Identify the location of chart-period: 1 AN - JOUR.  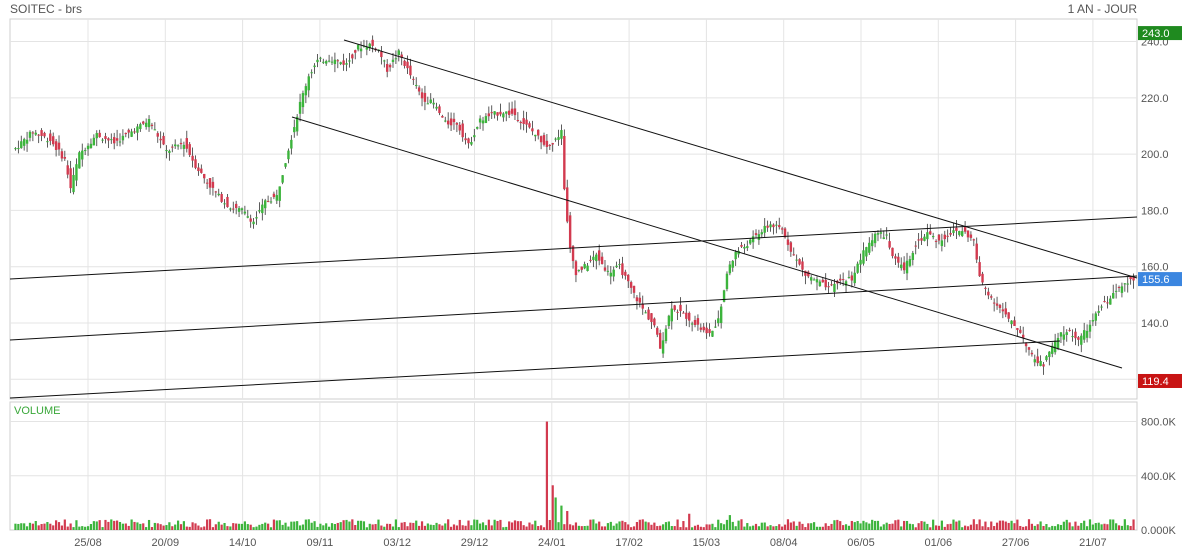
(1102, 9).